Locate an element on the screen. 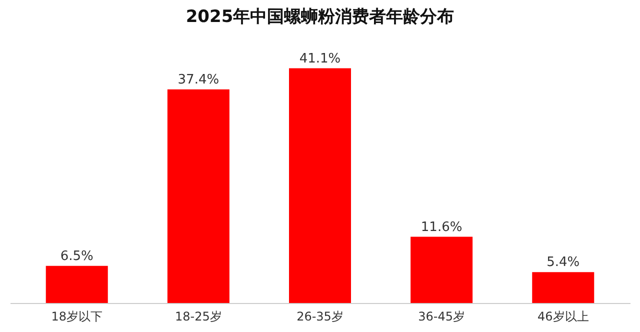  data-label: 41.1% is located at coordinates (320, 58).